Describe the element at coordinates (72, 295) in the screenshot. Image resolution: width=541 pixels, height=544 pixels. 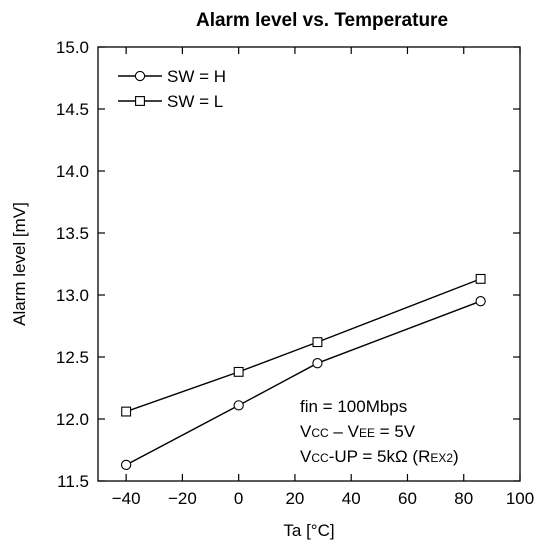
I see `y-tick-label: 13.0` at that location.